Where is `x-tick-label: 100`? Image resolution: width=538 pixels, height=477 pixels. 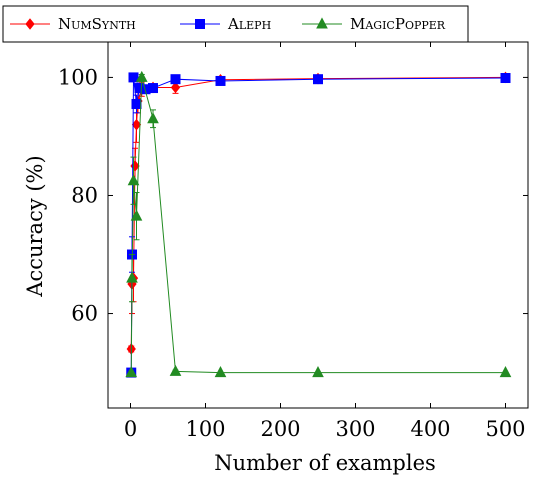 x-tick-label: 100 is located at coordinates (205, 429).